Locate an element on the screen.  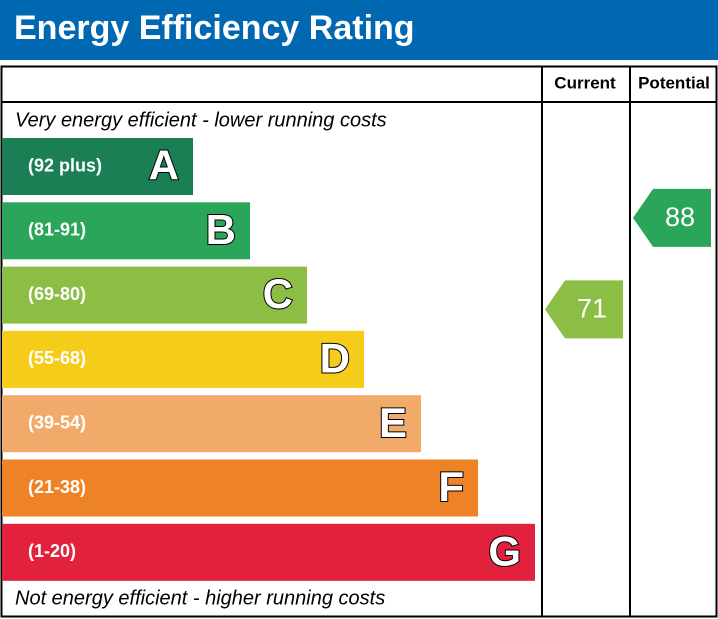
band-range: (69-80) is located at coordinates (57, 294).